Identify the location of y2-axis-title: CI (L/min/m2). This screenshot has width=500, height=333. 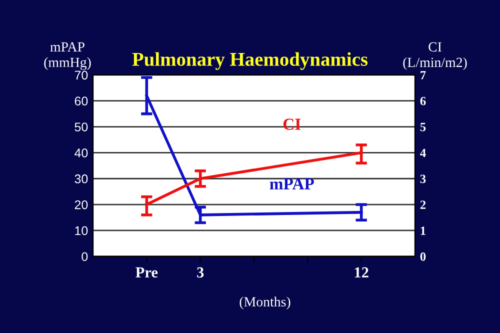
(435, 56).